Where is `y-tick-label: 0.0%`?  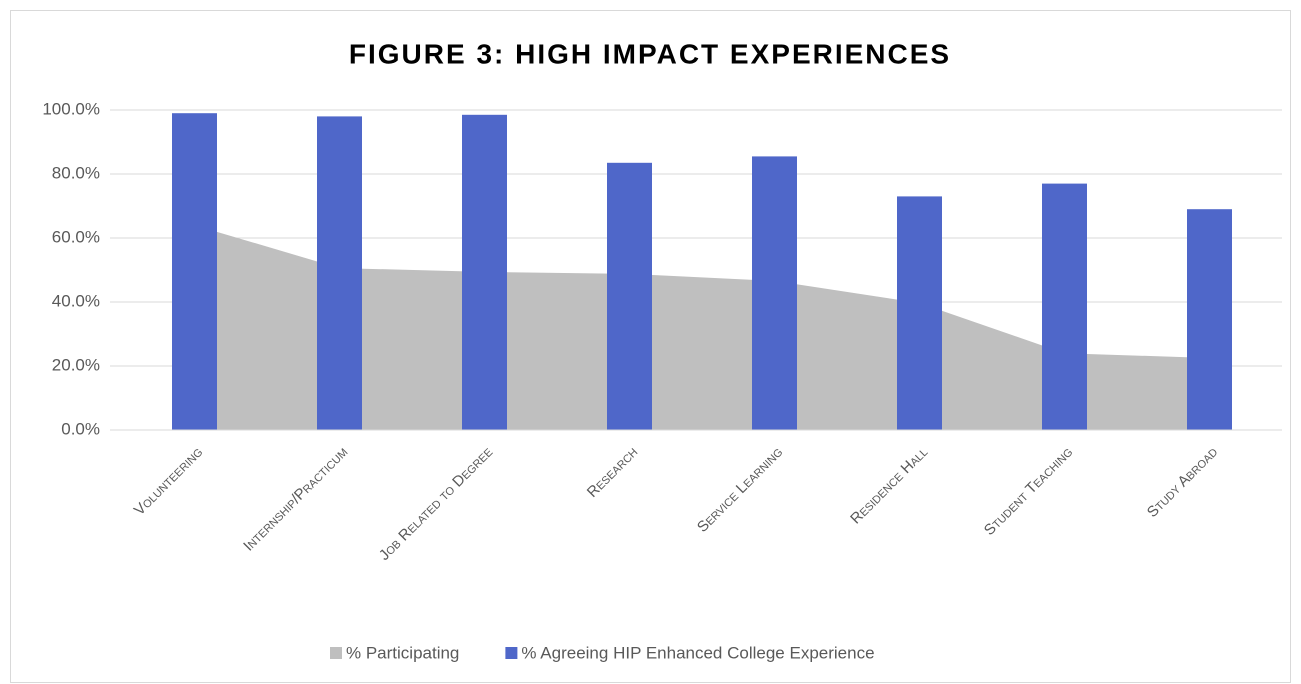
y-tick-label: 0.0% is located at coordinates (80, 428).